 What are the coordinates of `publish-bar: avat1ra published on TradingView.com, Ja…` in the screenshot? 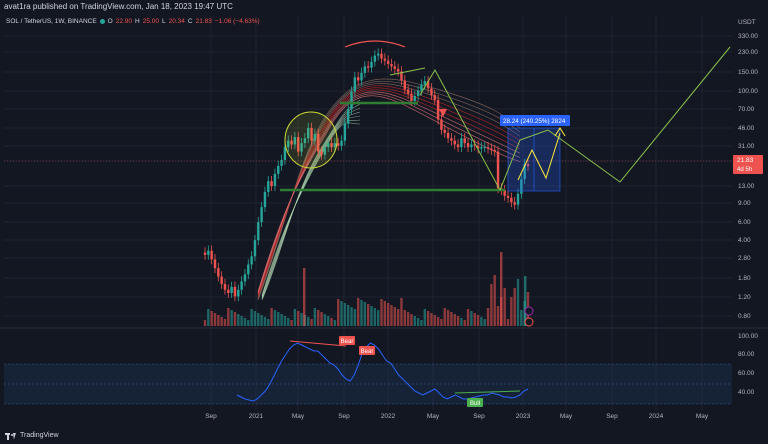 It's located at (384, 7).